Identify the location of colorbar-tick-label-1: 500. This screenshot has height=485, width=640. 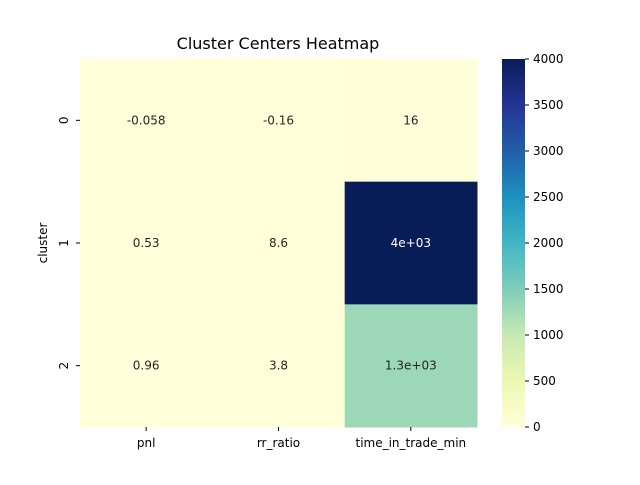
(544, 381).